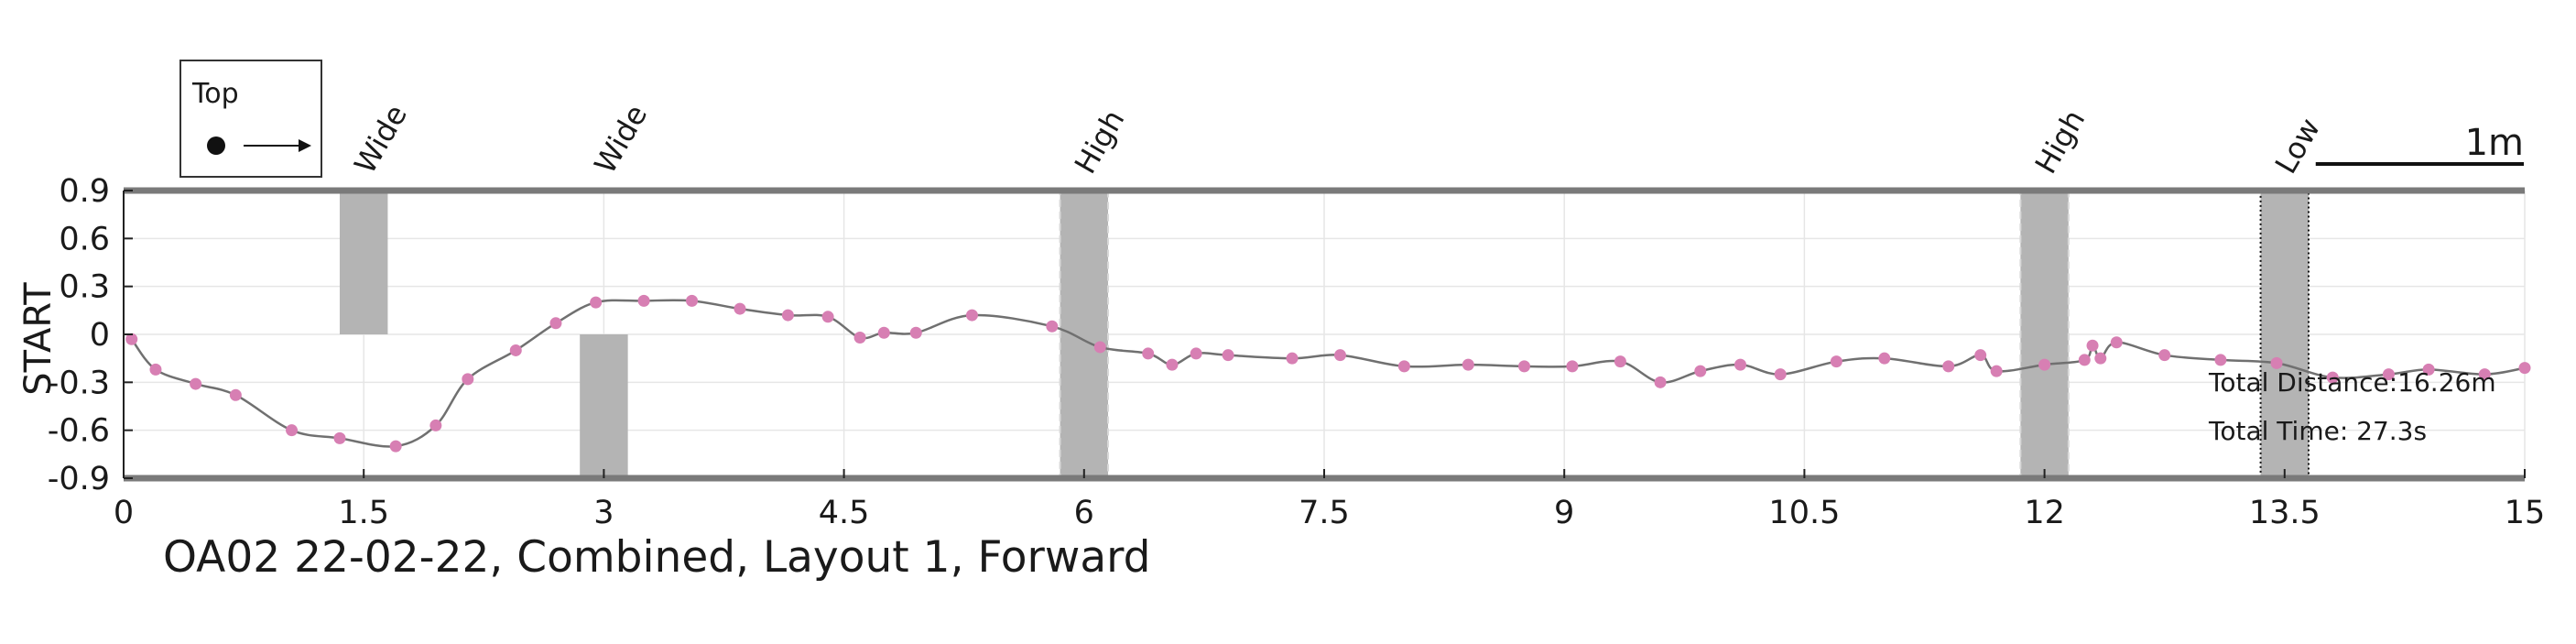 The image size is (2576, 644). Describe the element at coordinates (1084, 513) in the screenshot. I see `x-tick-label: 6` at that location.